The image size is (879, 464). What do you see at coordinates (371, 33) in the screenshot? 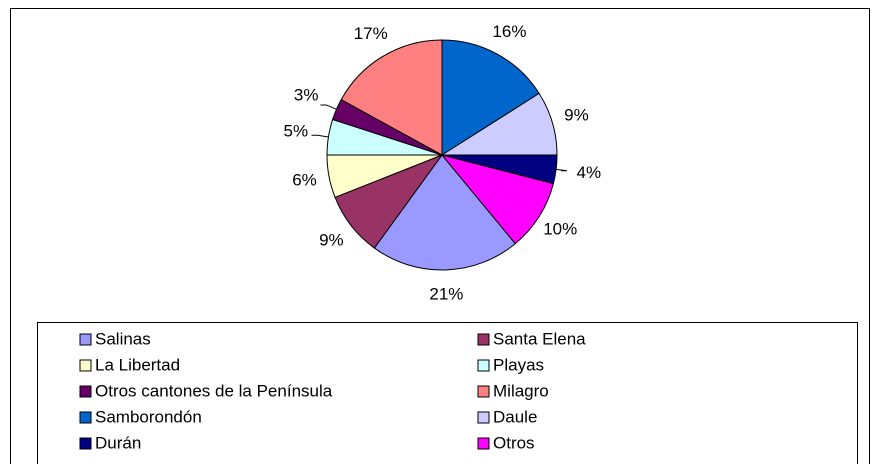
I see `data-label: 17%` at bounding box center [371, 33].